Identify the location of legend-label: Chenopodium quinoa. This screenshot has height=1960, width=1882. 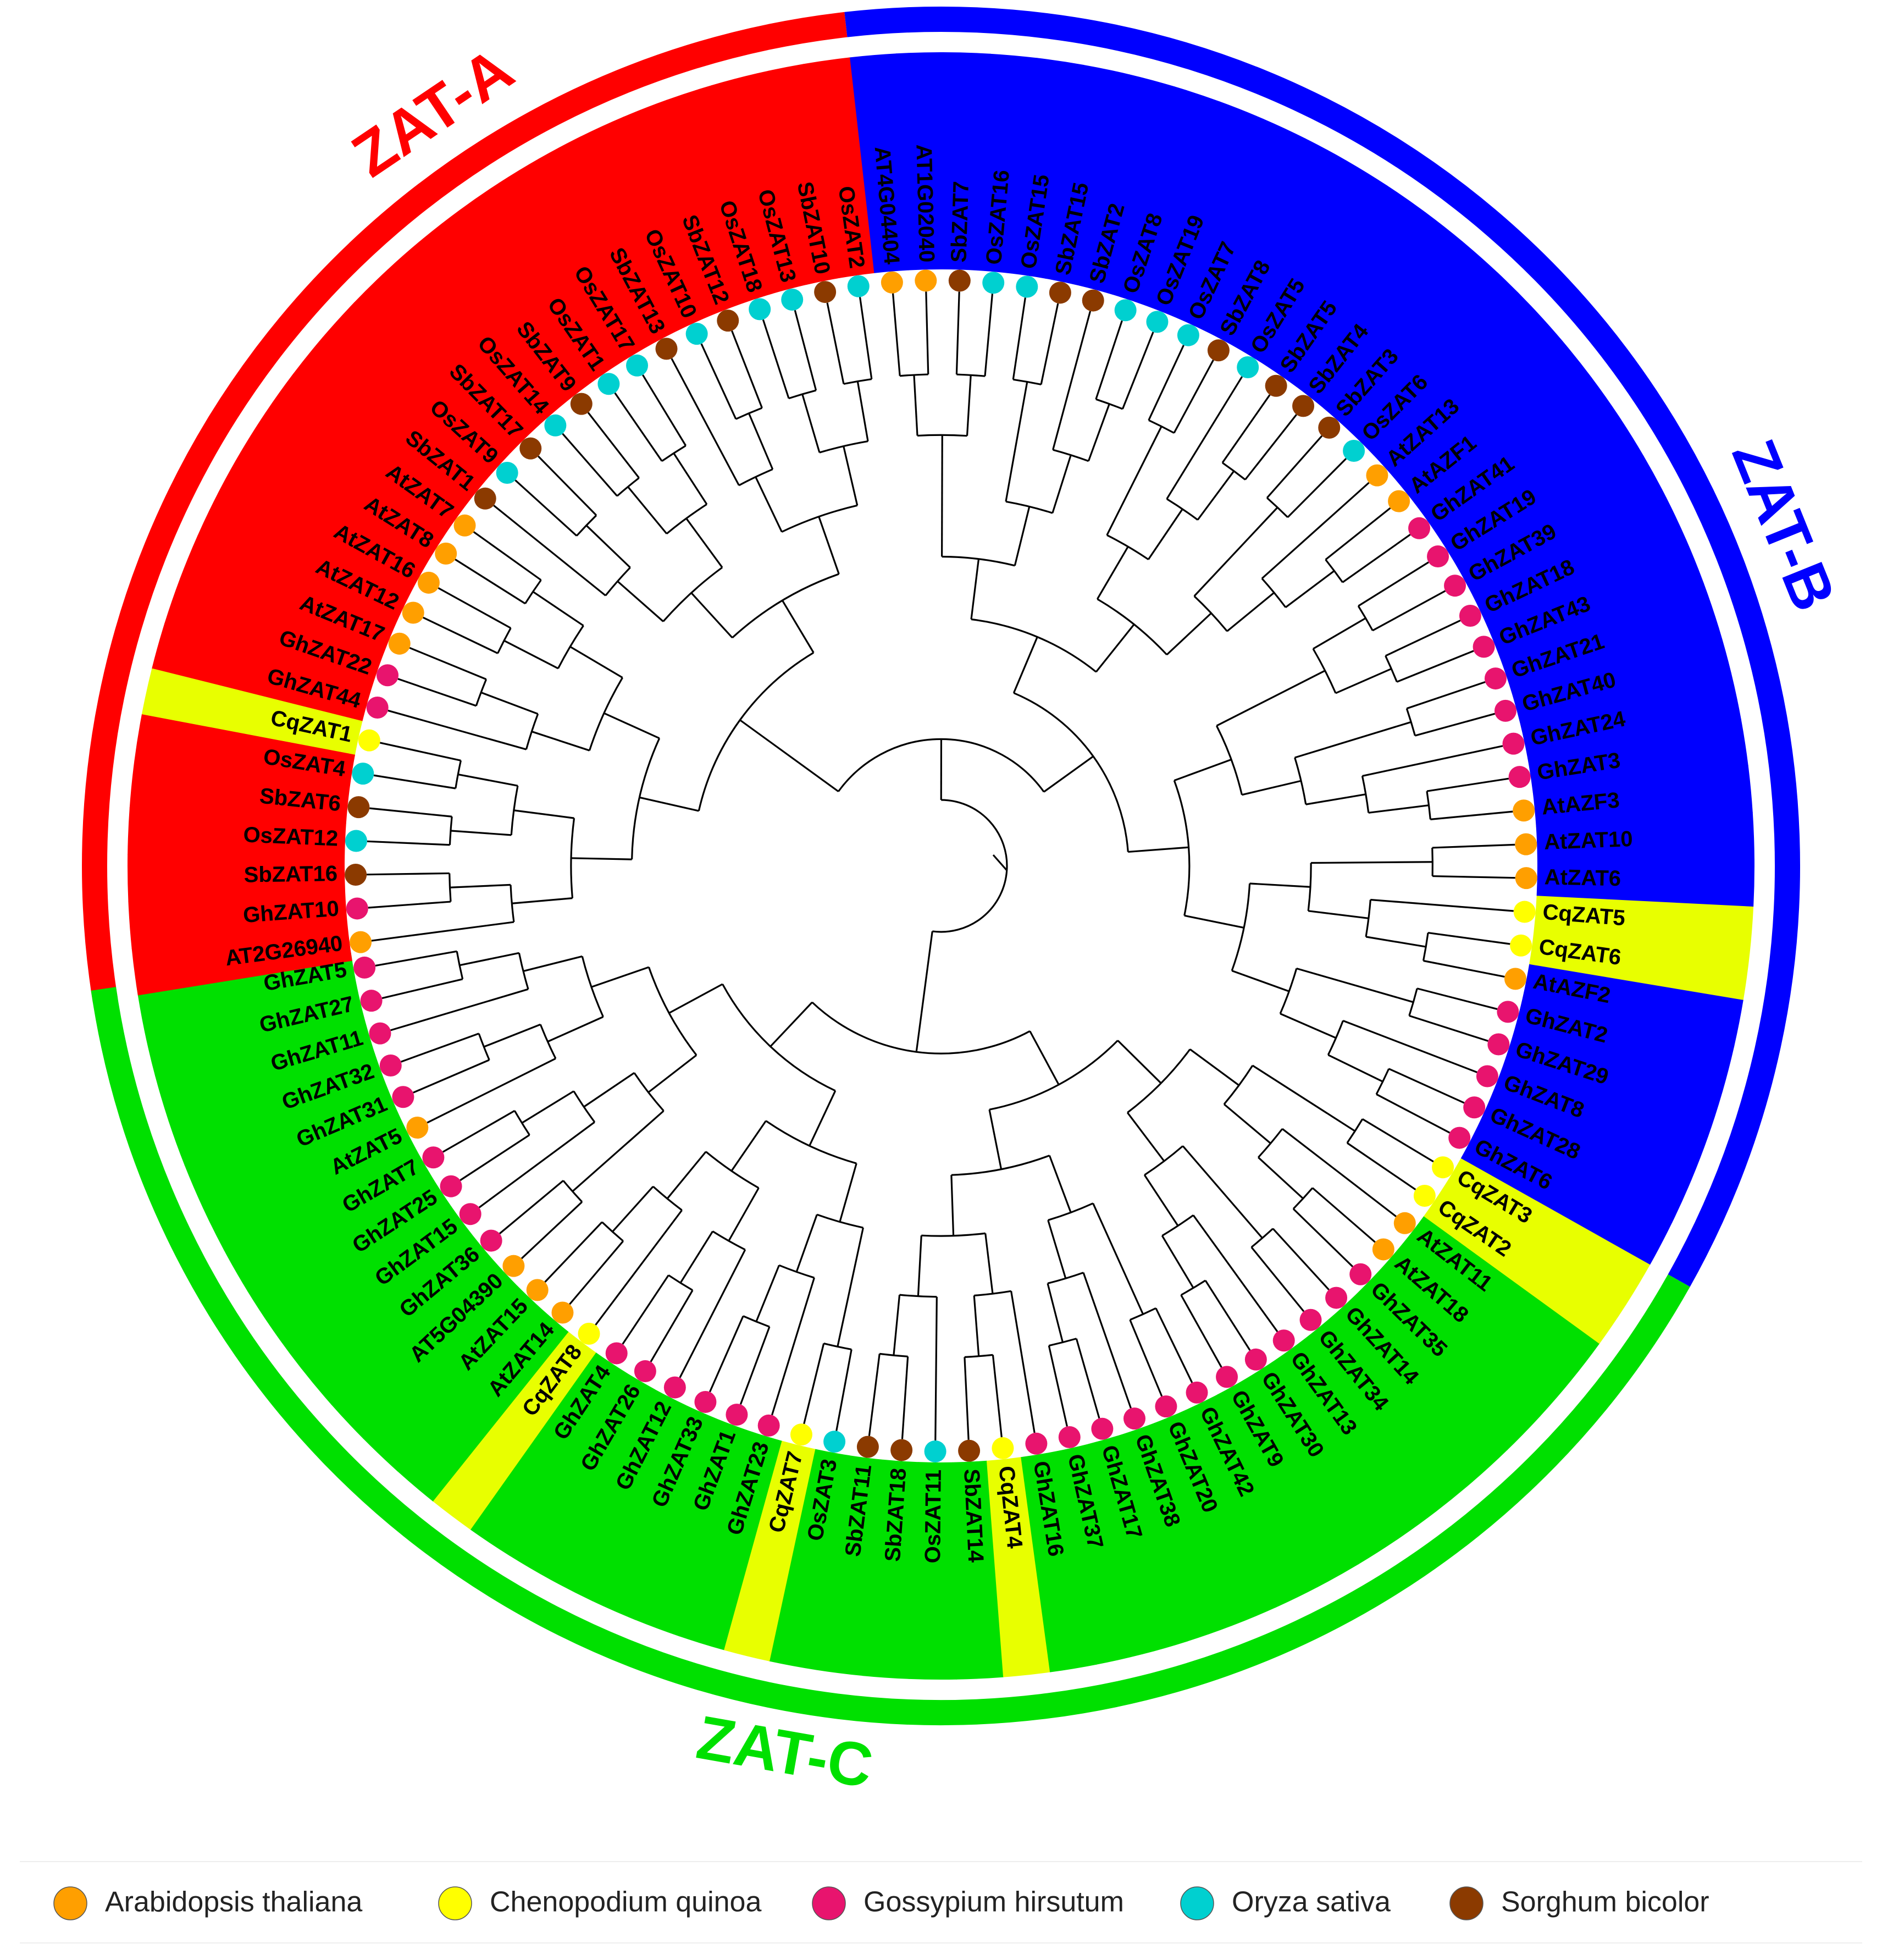
(625, 1902).